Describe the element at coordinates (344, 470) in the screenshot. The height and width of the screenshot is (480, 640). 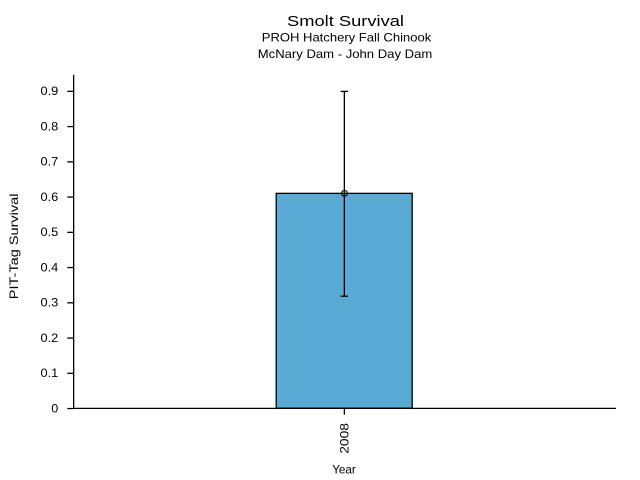
I see `svg-text: Year` at that location.